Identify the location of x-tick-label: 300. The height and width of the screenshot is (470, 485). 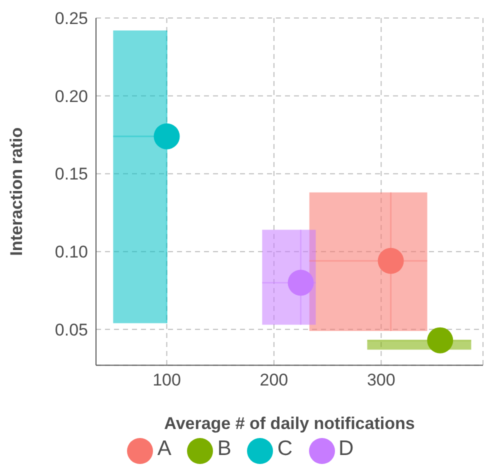
(381, 380).